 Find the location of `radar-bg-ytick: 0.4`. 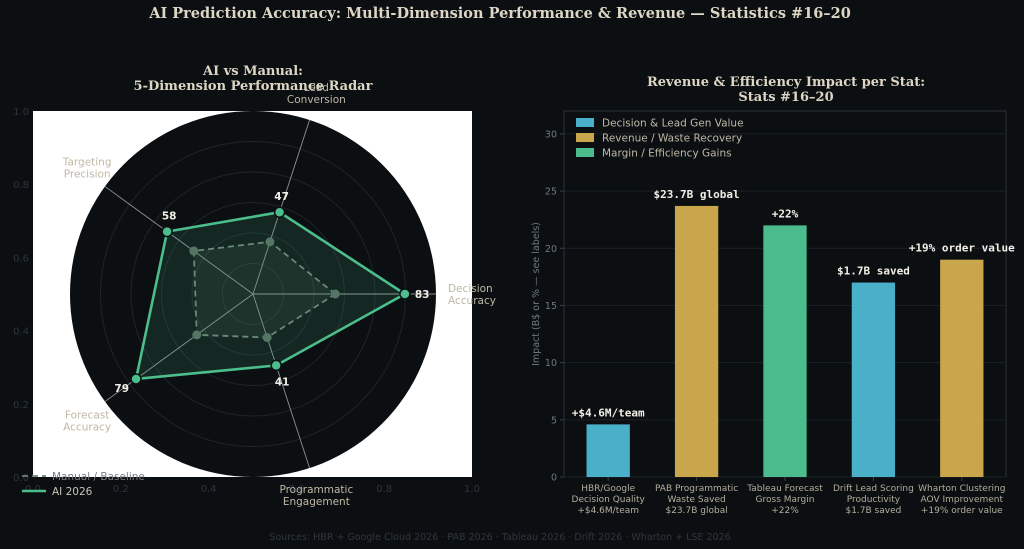

radar-bg-ytick: 0.4 is located at coordinates (21, 332).